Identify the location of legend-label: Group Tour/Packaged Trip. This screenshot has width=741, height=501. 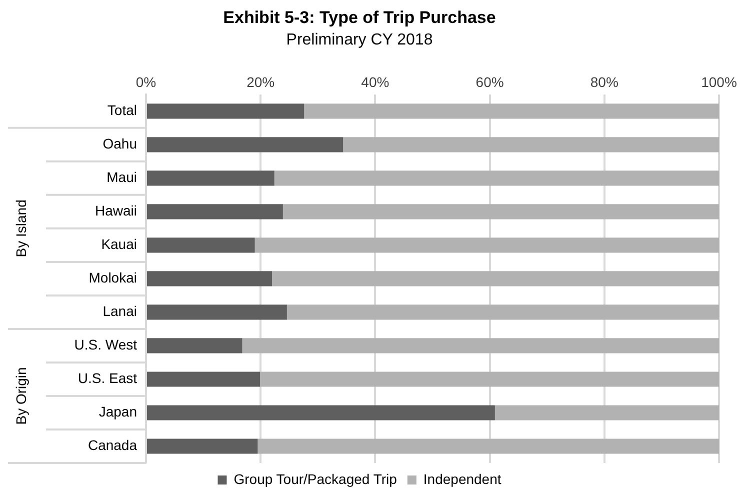
(316, 478).